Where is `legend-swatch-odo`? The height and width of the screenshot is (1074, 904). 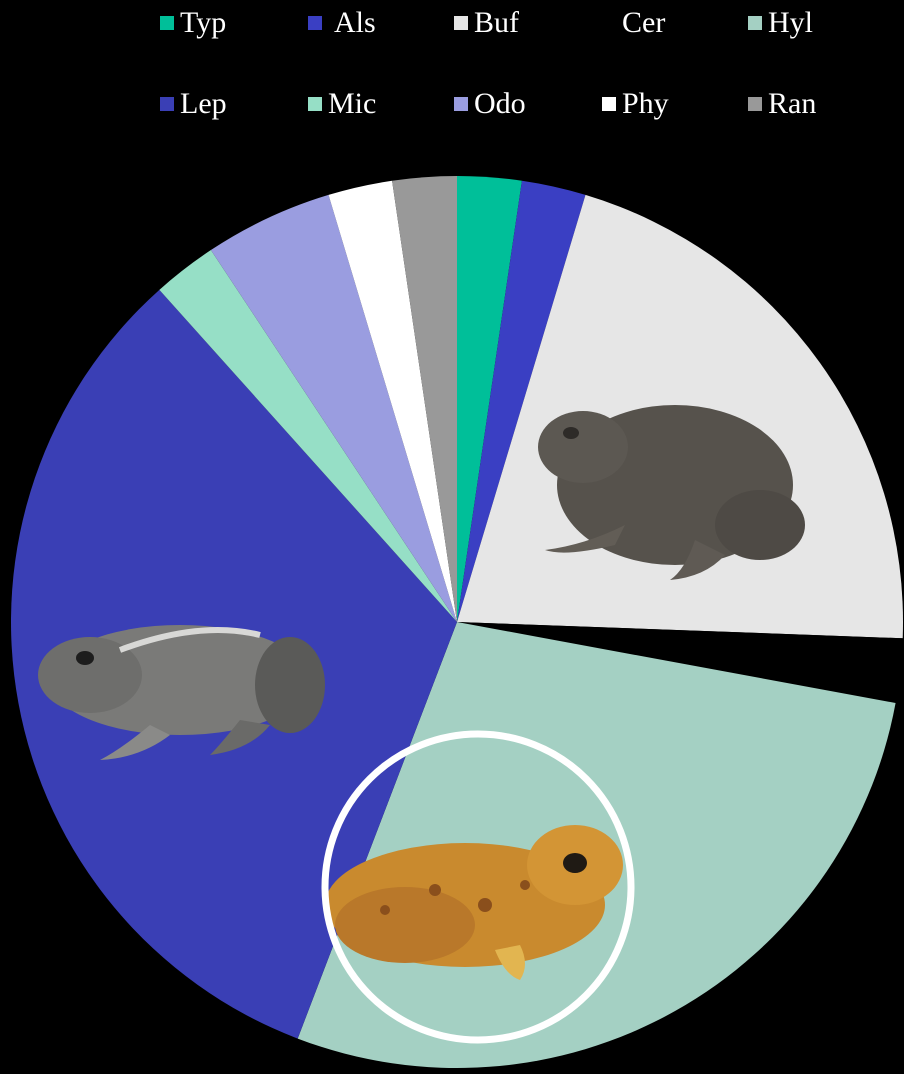 legend-swatch-odo is located at coordinates (461, 104).